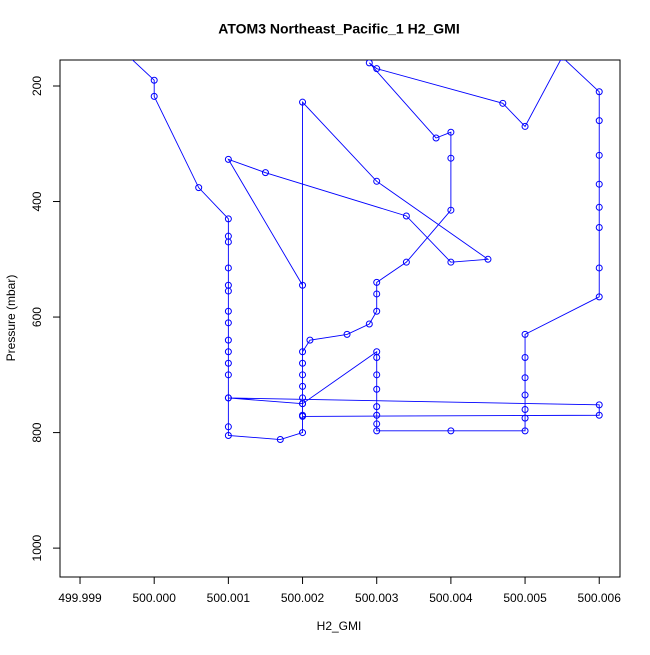 This screenshot has width=650, height=655. What do you see at coordinates (339, 626) in the screenshot?
I see `x-axis-label: H2_GMI` at bounding box center [339, 626].